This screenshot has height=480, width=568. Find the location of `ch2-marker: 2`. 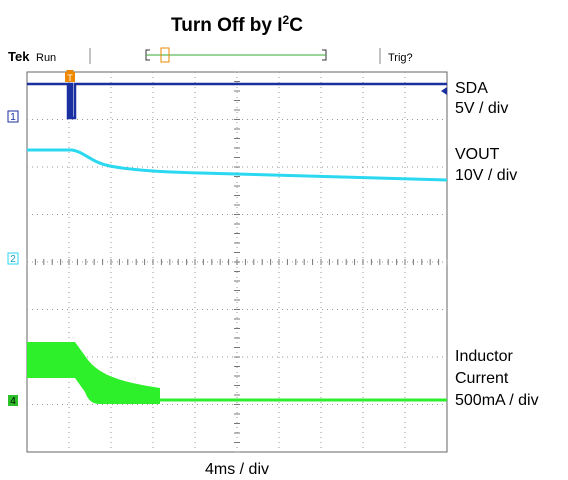

ch2-marker: 2 is located at coordinates (13, 259).